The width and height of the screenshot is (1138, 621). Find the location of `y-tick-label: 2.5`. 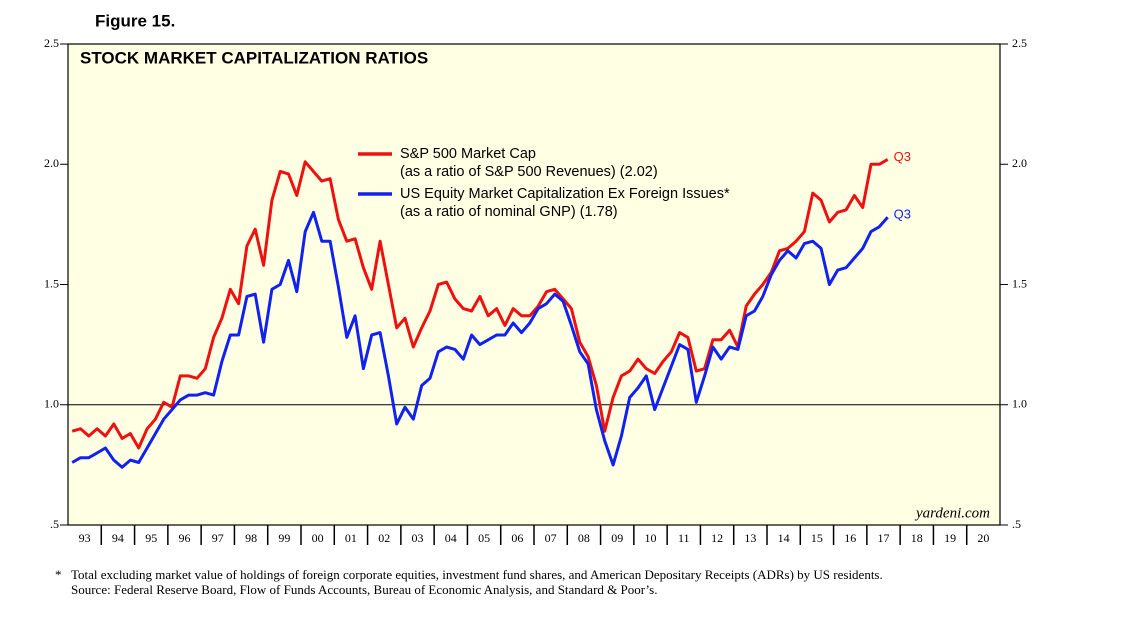

y-tick-label: 2.5 is located at coordinates (51, 43).